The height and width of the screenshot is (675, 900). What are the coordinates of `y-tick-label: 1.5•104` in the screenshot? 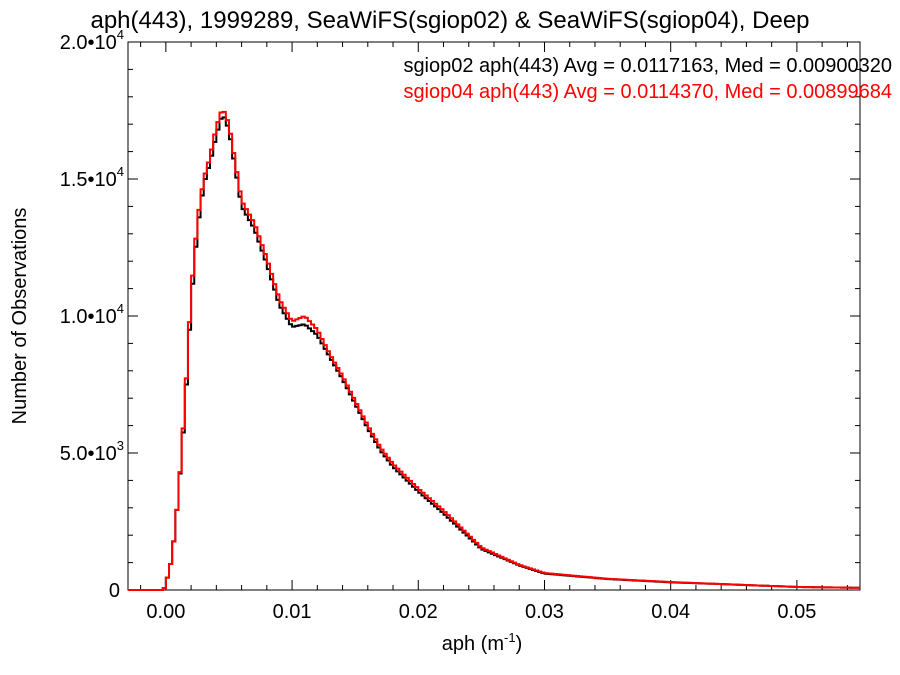 It's located at (92, 177).